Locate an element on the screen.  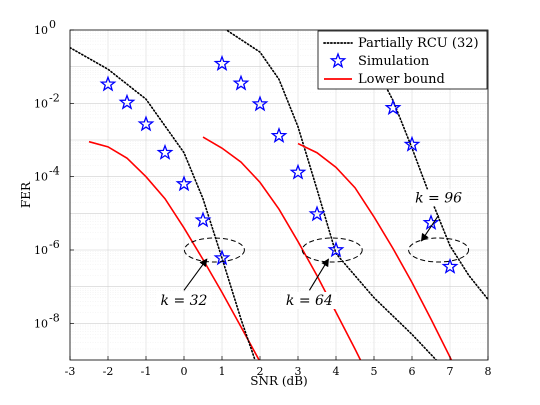
annotation-label: k = 64 is located at coordinates (309, 301).